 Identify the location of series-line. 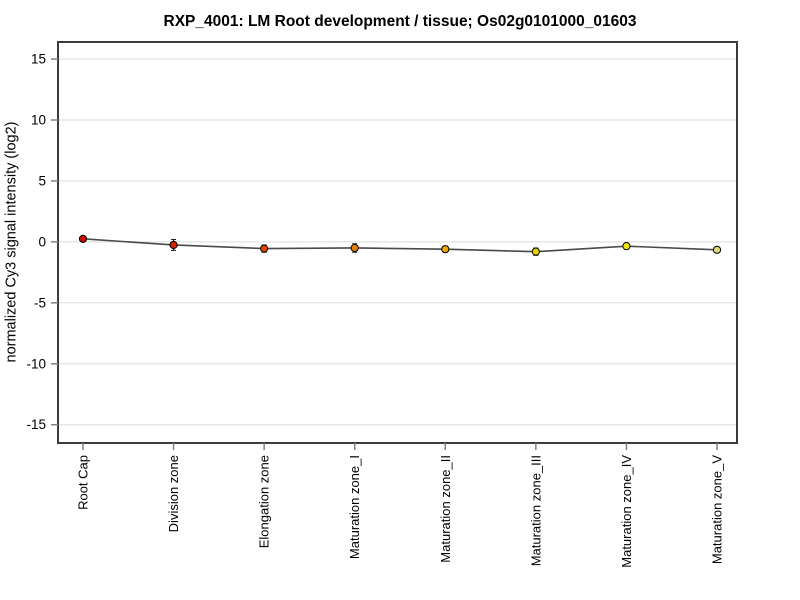
(400, 245).